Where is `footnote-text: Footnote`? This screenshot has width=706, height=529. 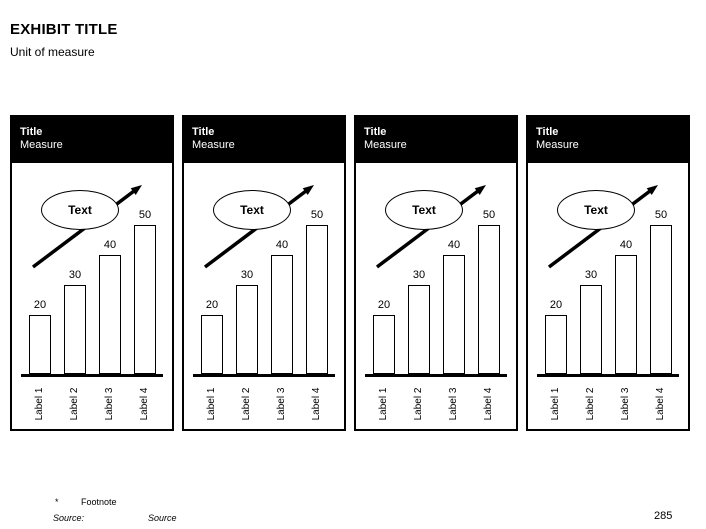
footnote-text: Footnote is located at coordinates (99, 502).